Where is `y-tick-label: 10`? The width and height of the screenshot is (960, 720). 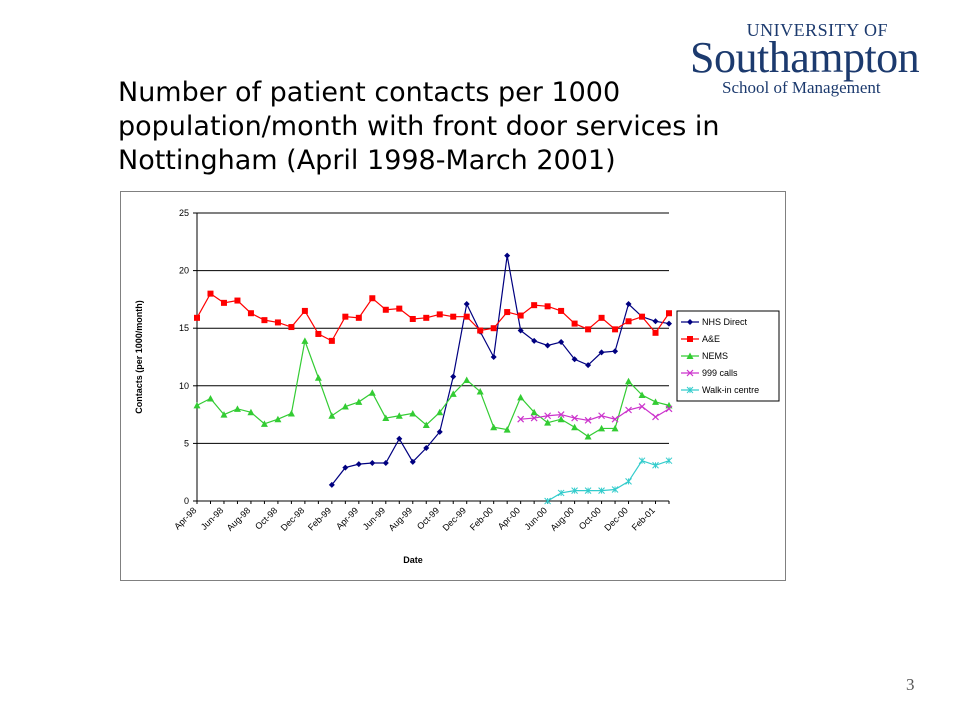
y-tick-label: 10 is located at coordinates (184, 386).